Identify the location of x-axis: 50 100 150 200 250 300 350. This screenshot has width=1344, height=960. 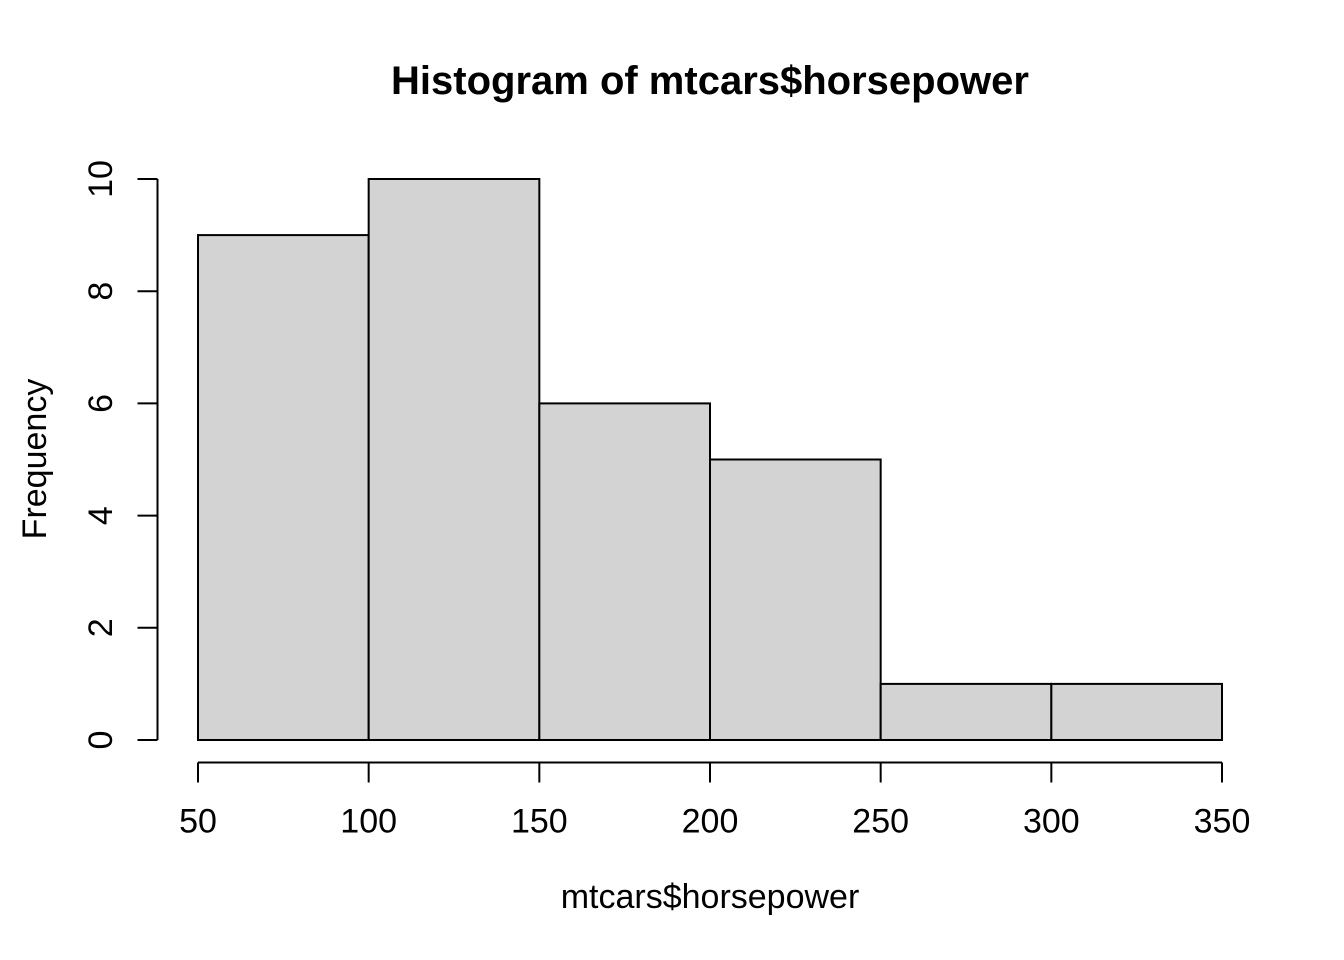
(715, 801).